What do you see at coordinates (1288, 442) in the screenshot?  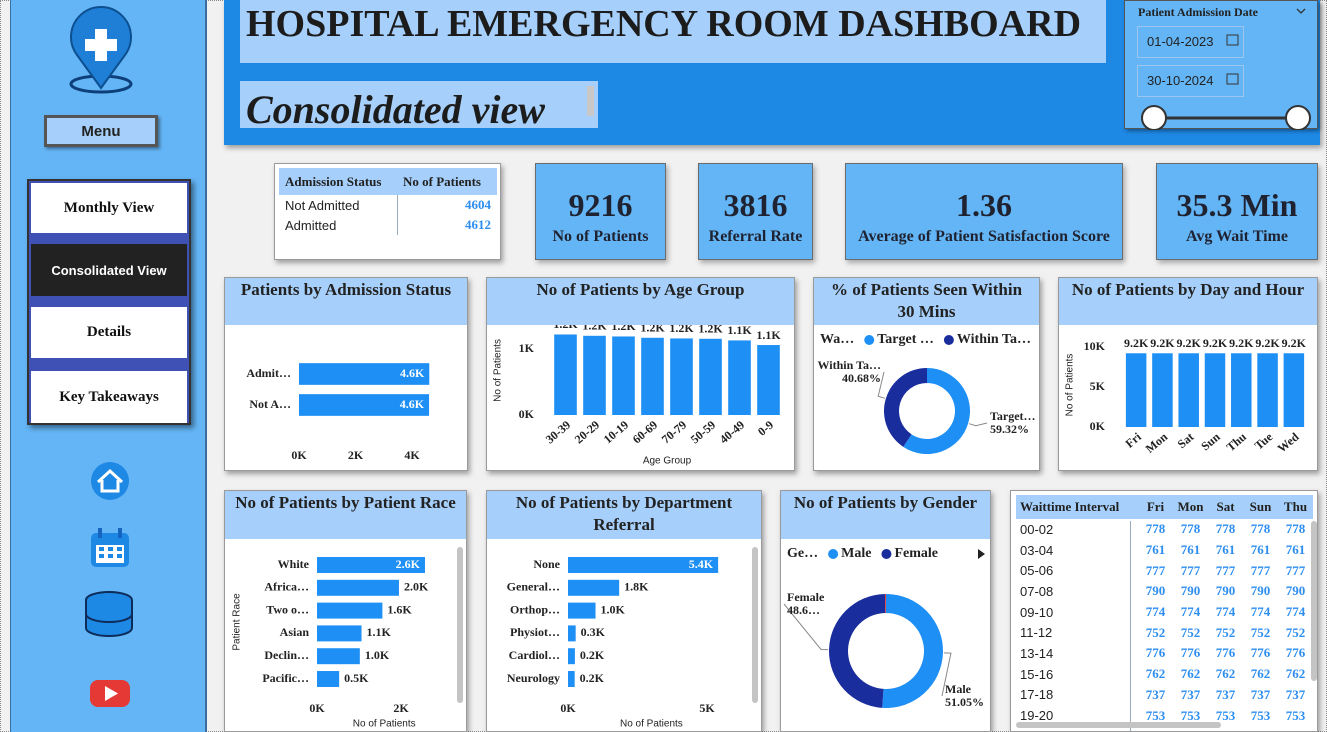 I see `x-tick-label: Wed` at bounding box center [1288, 442].